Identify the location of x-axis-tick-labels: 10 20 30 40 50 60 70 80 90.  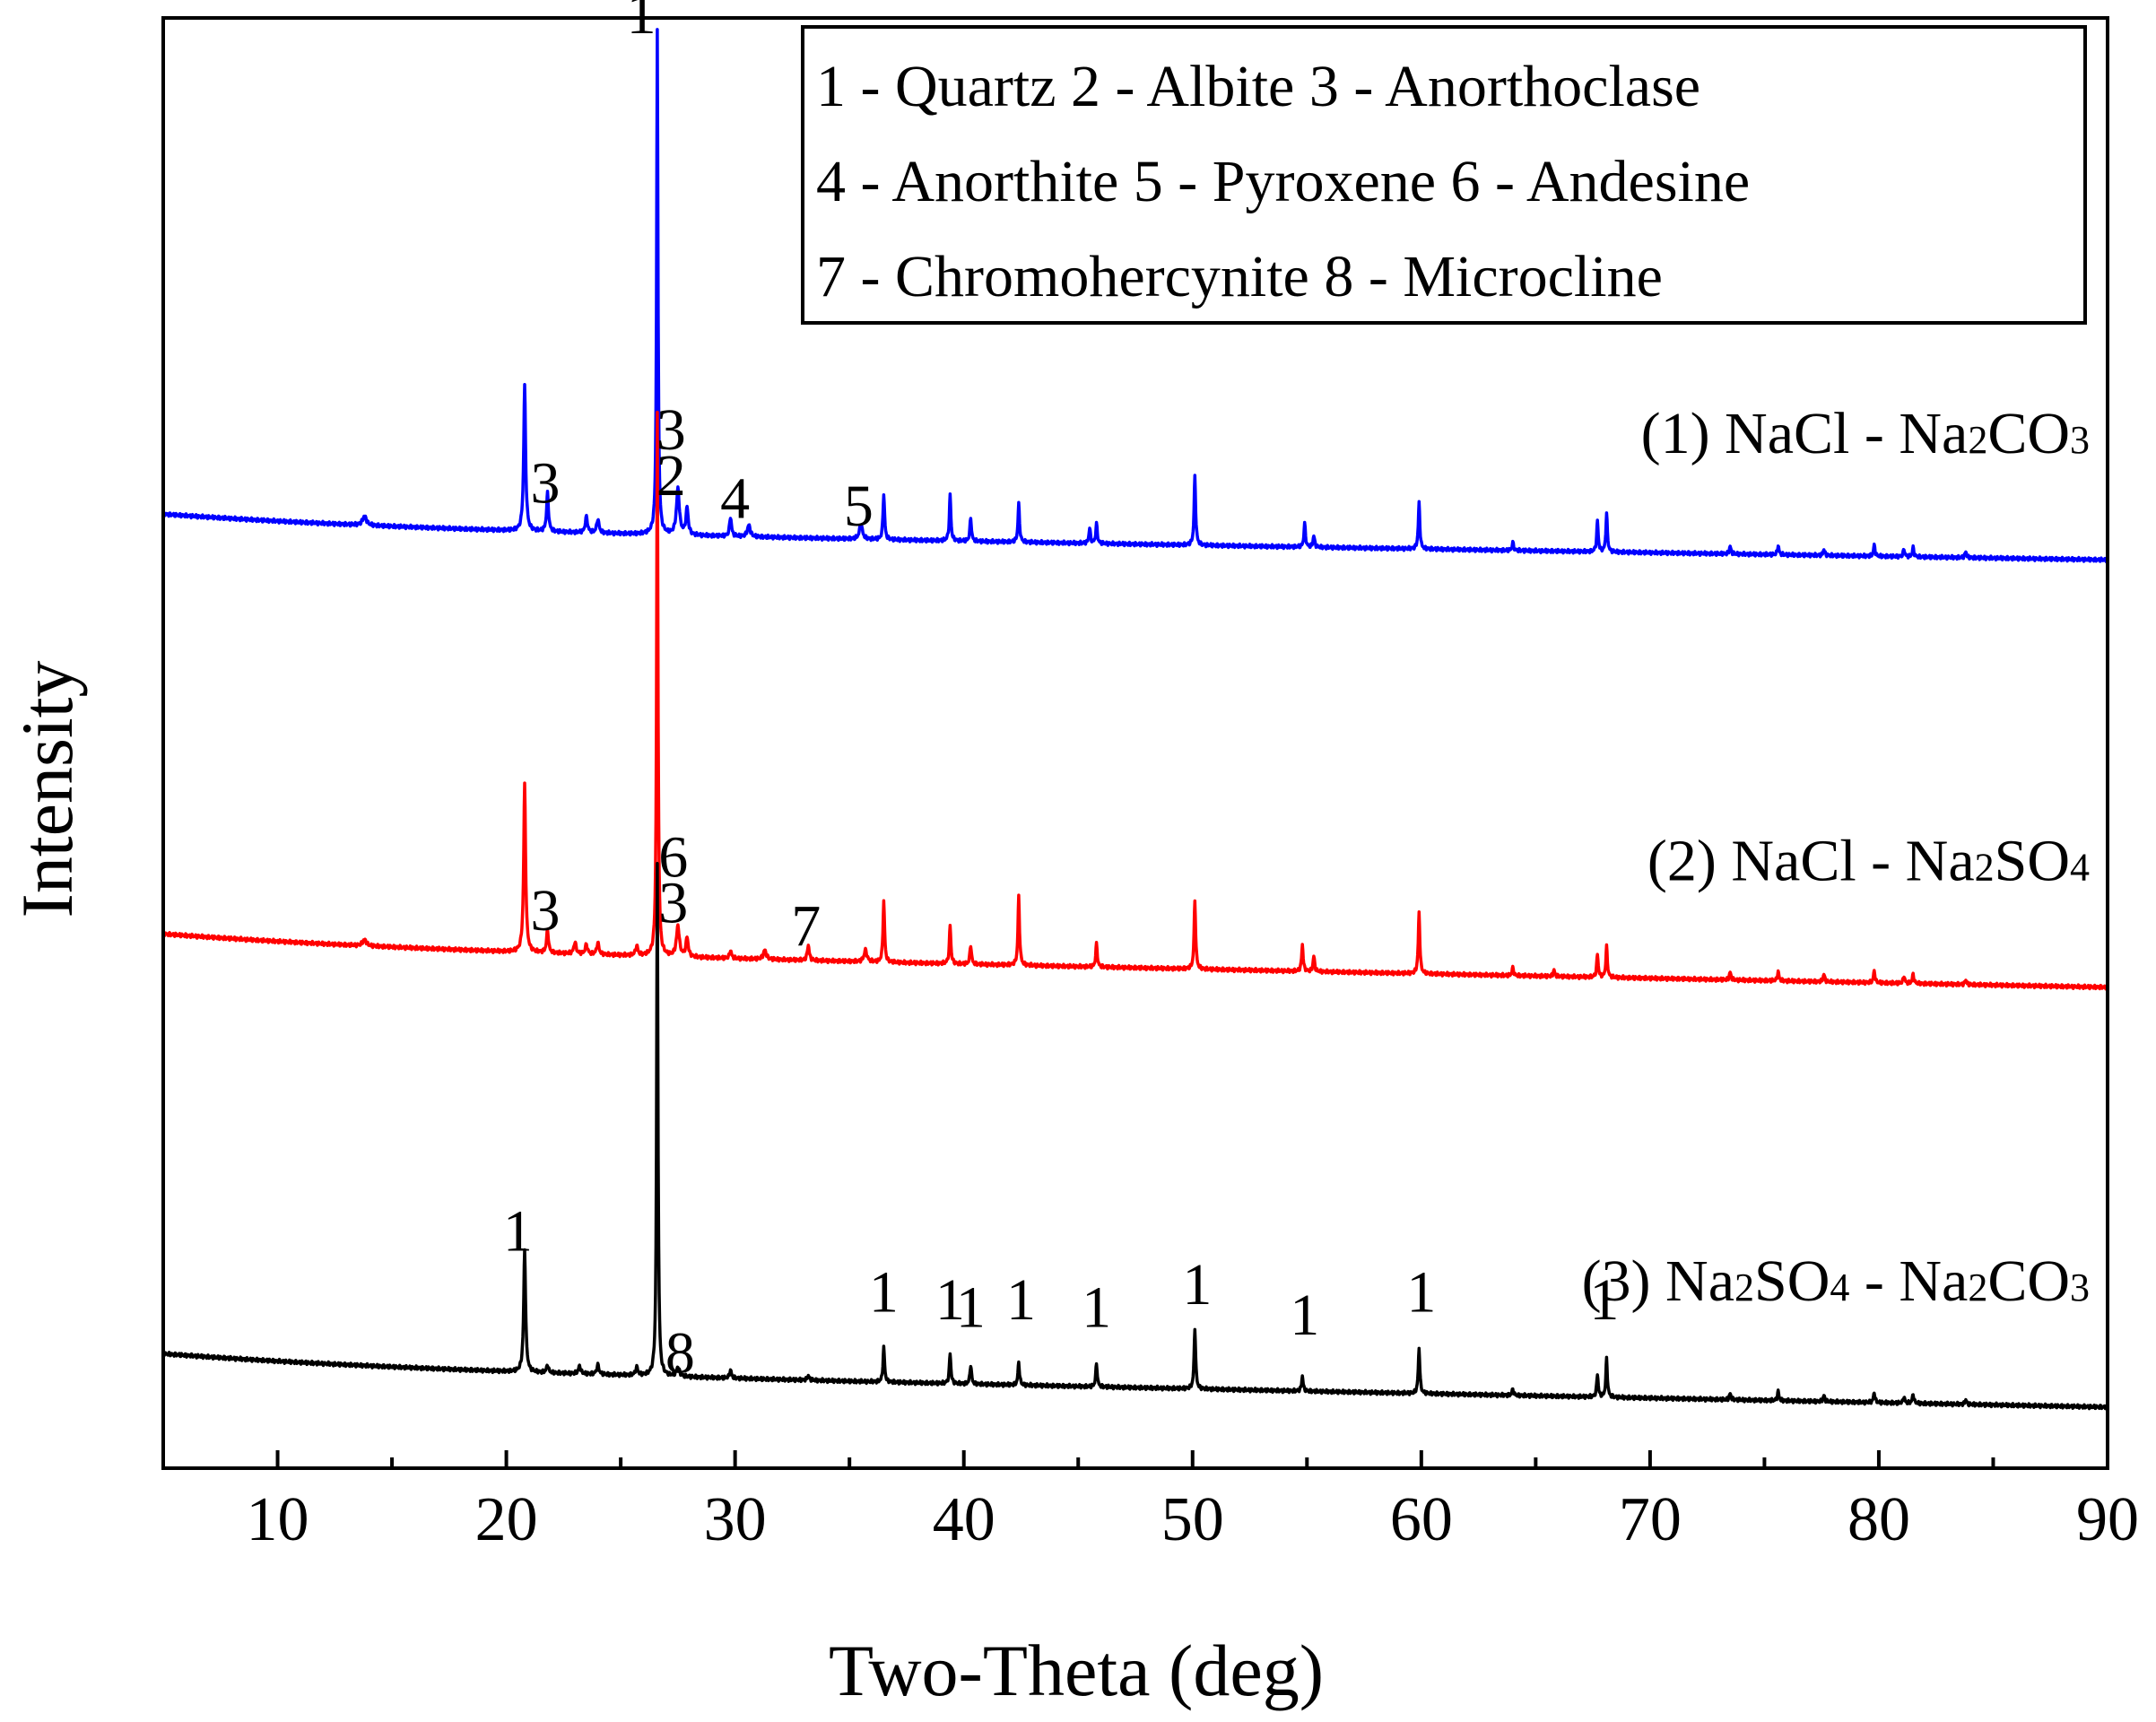
(1193, 1519).